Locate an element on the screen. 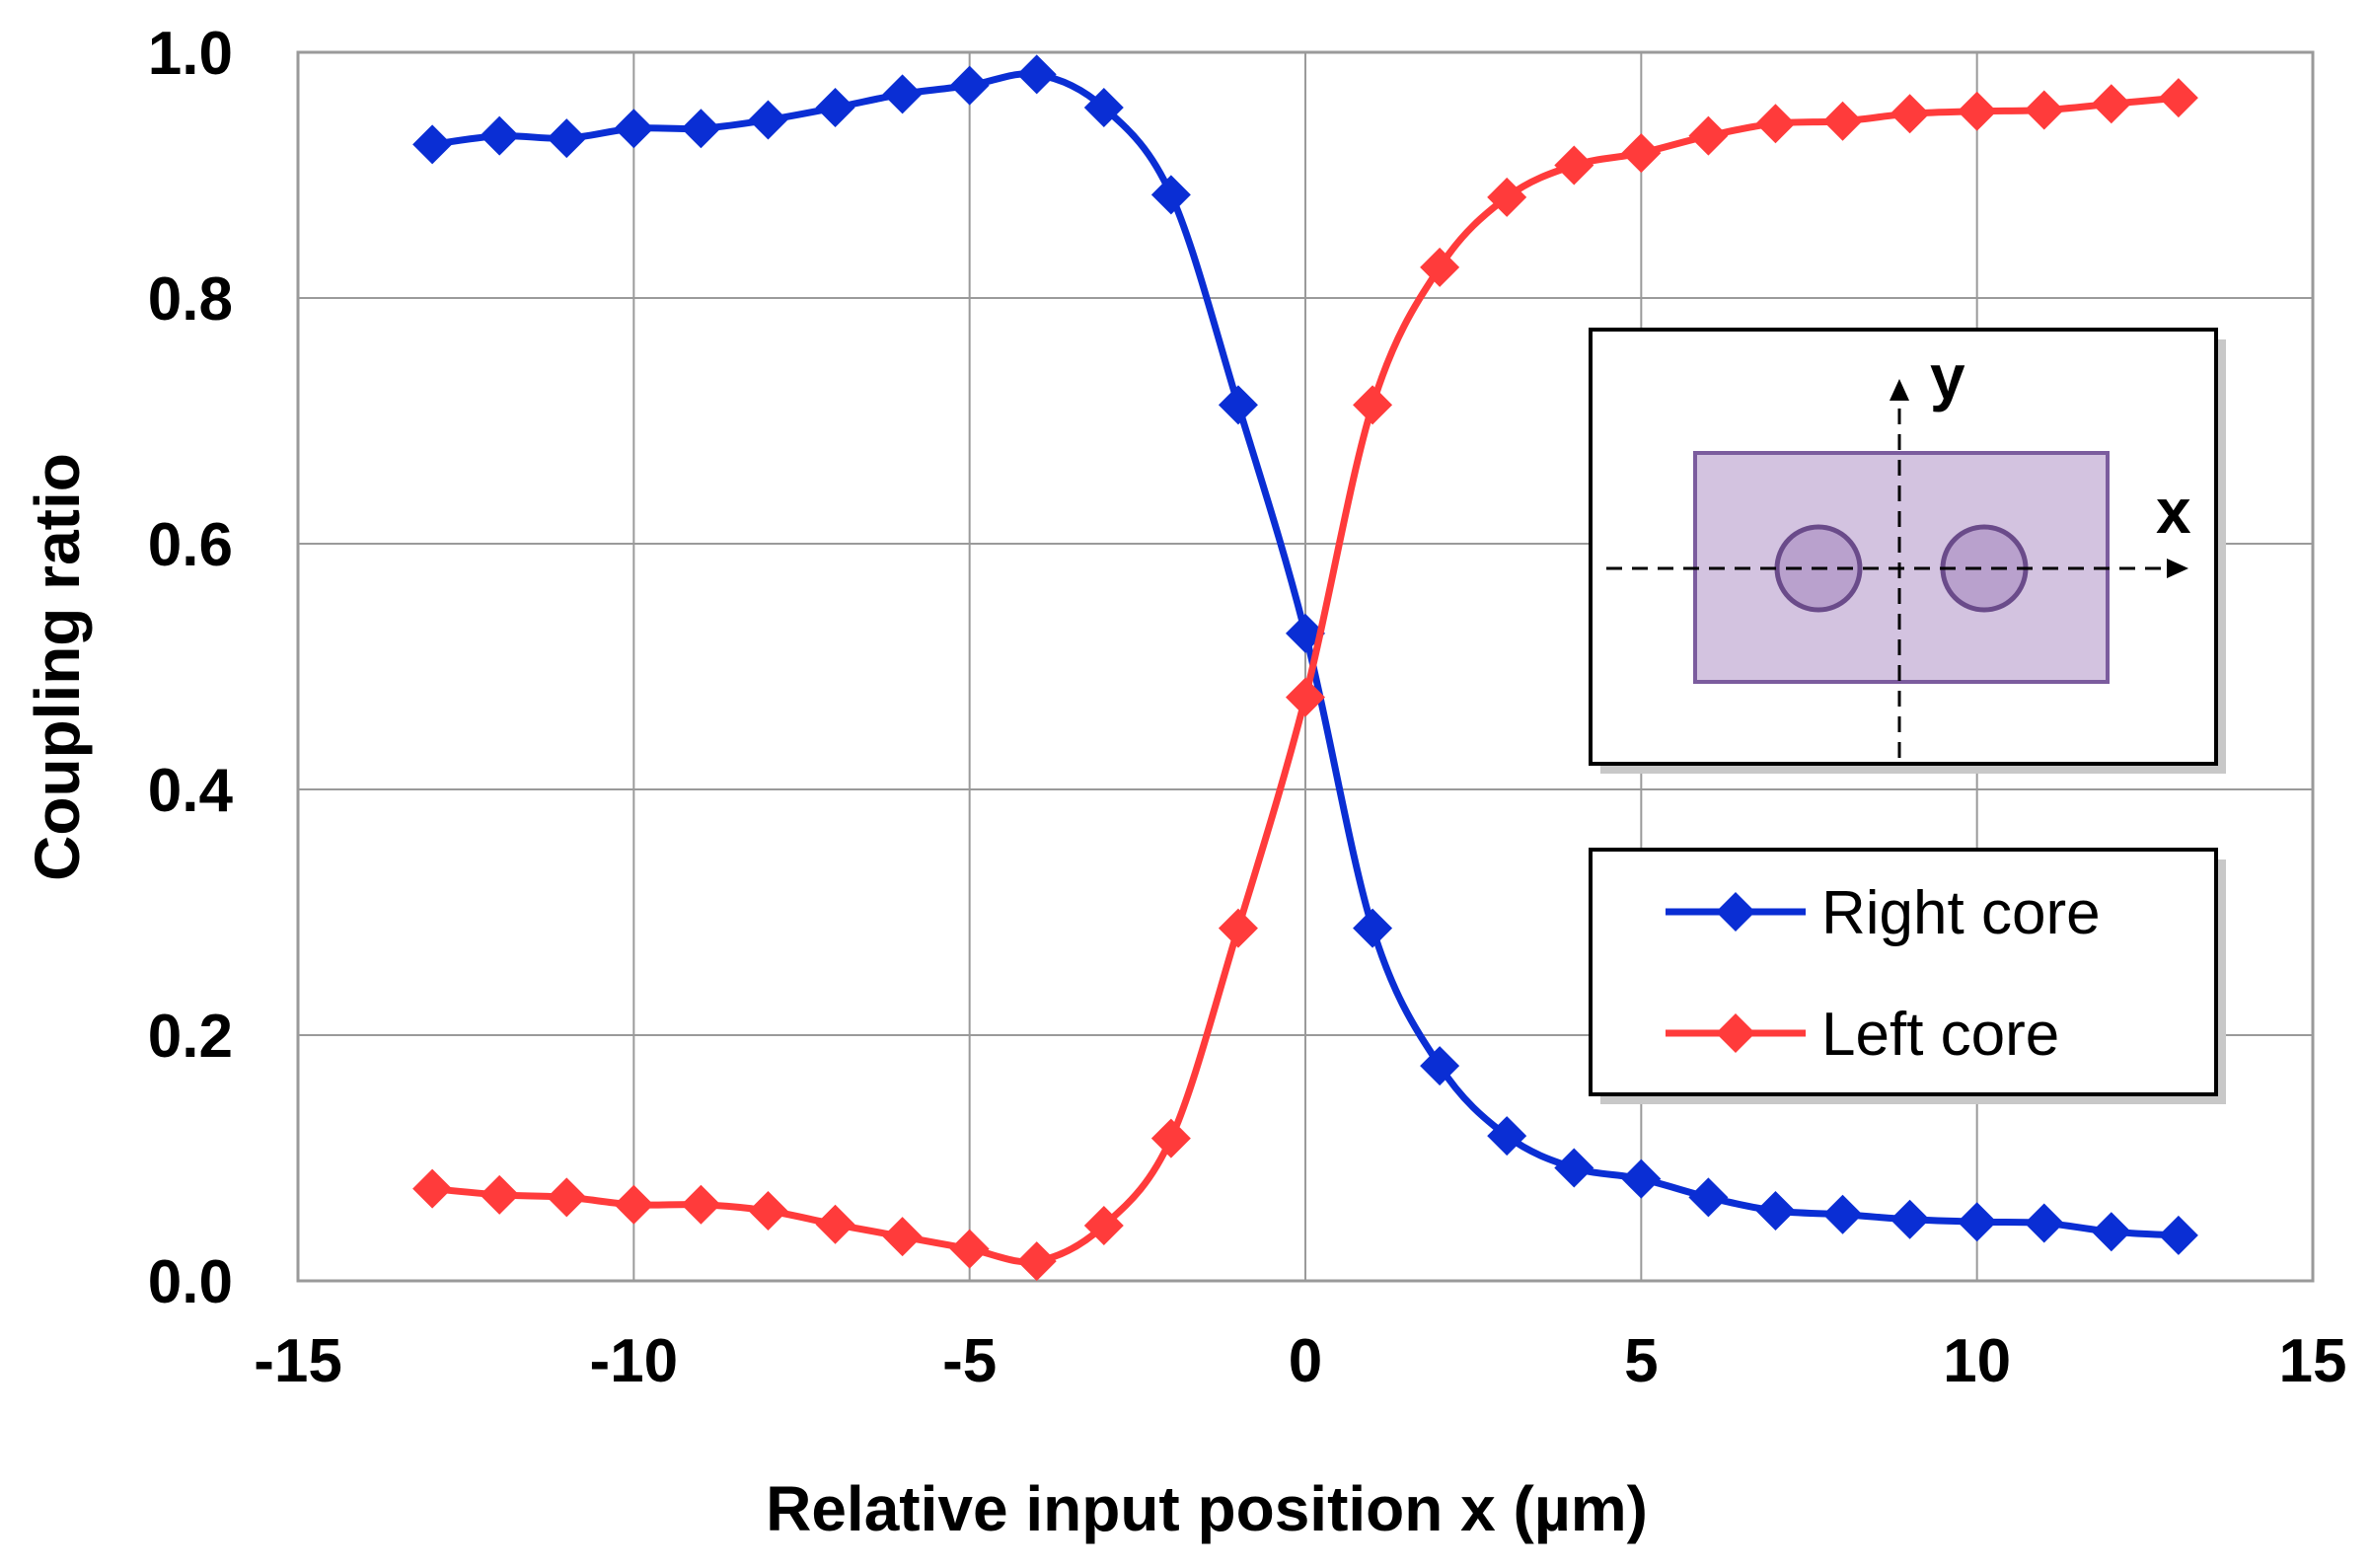  x-tick-label: 0 is located at coordinates (1305, 1361).